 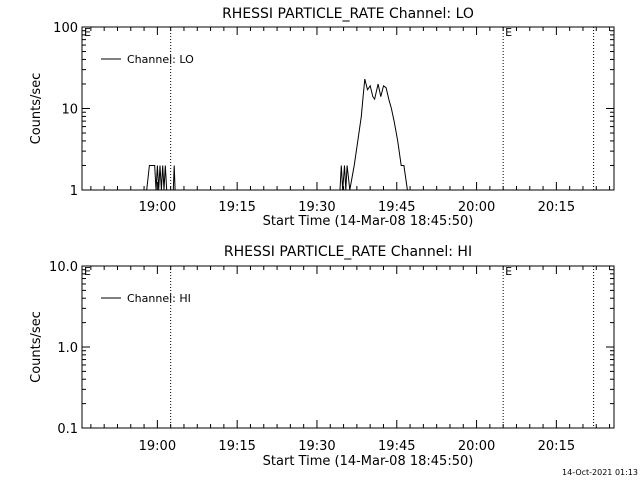 I want to click on series-line, so click(x=281, y=134).